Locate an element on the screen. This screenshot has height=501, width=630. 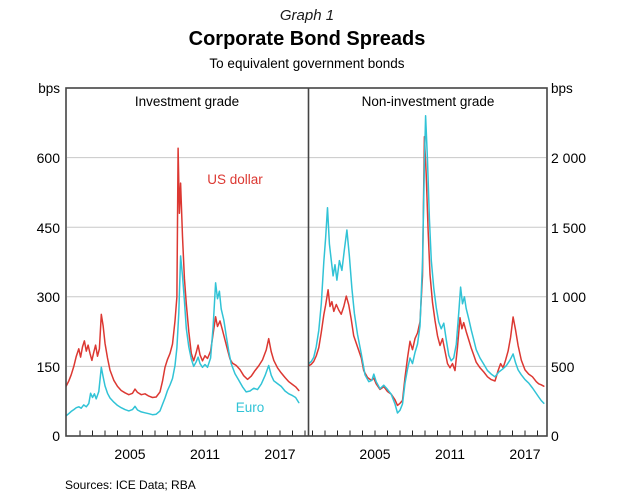
panel-title-non-investment-grade: Non-investment grade is located at coordinates (428, 101).